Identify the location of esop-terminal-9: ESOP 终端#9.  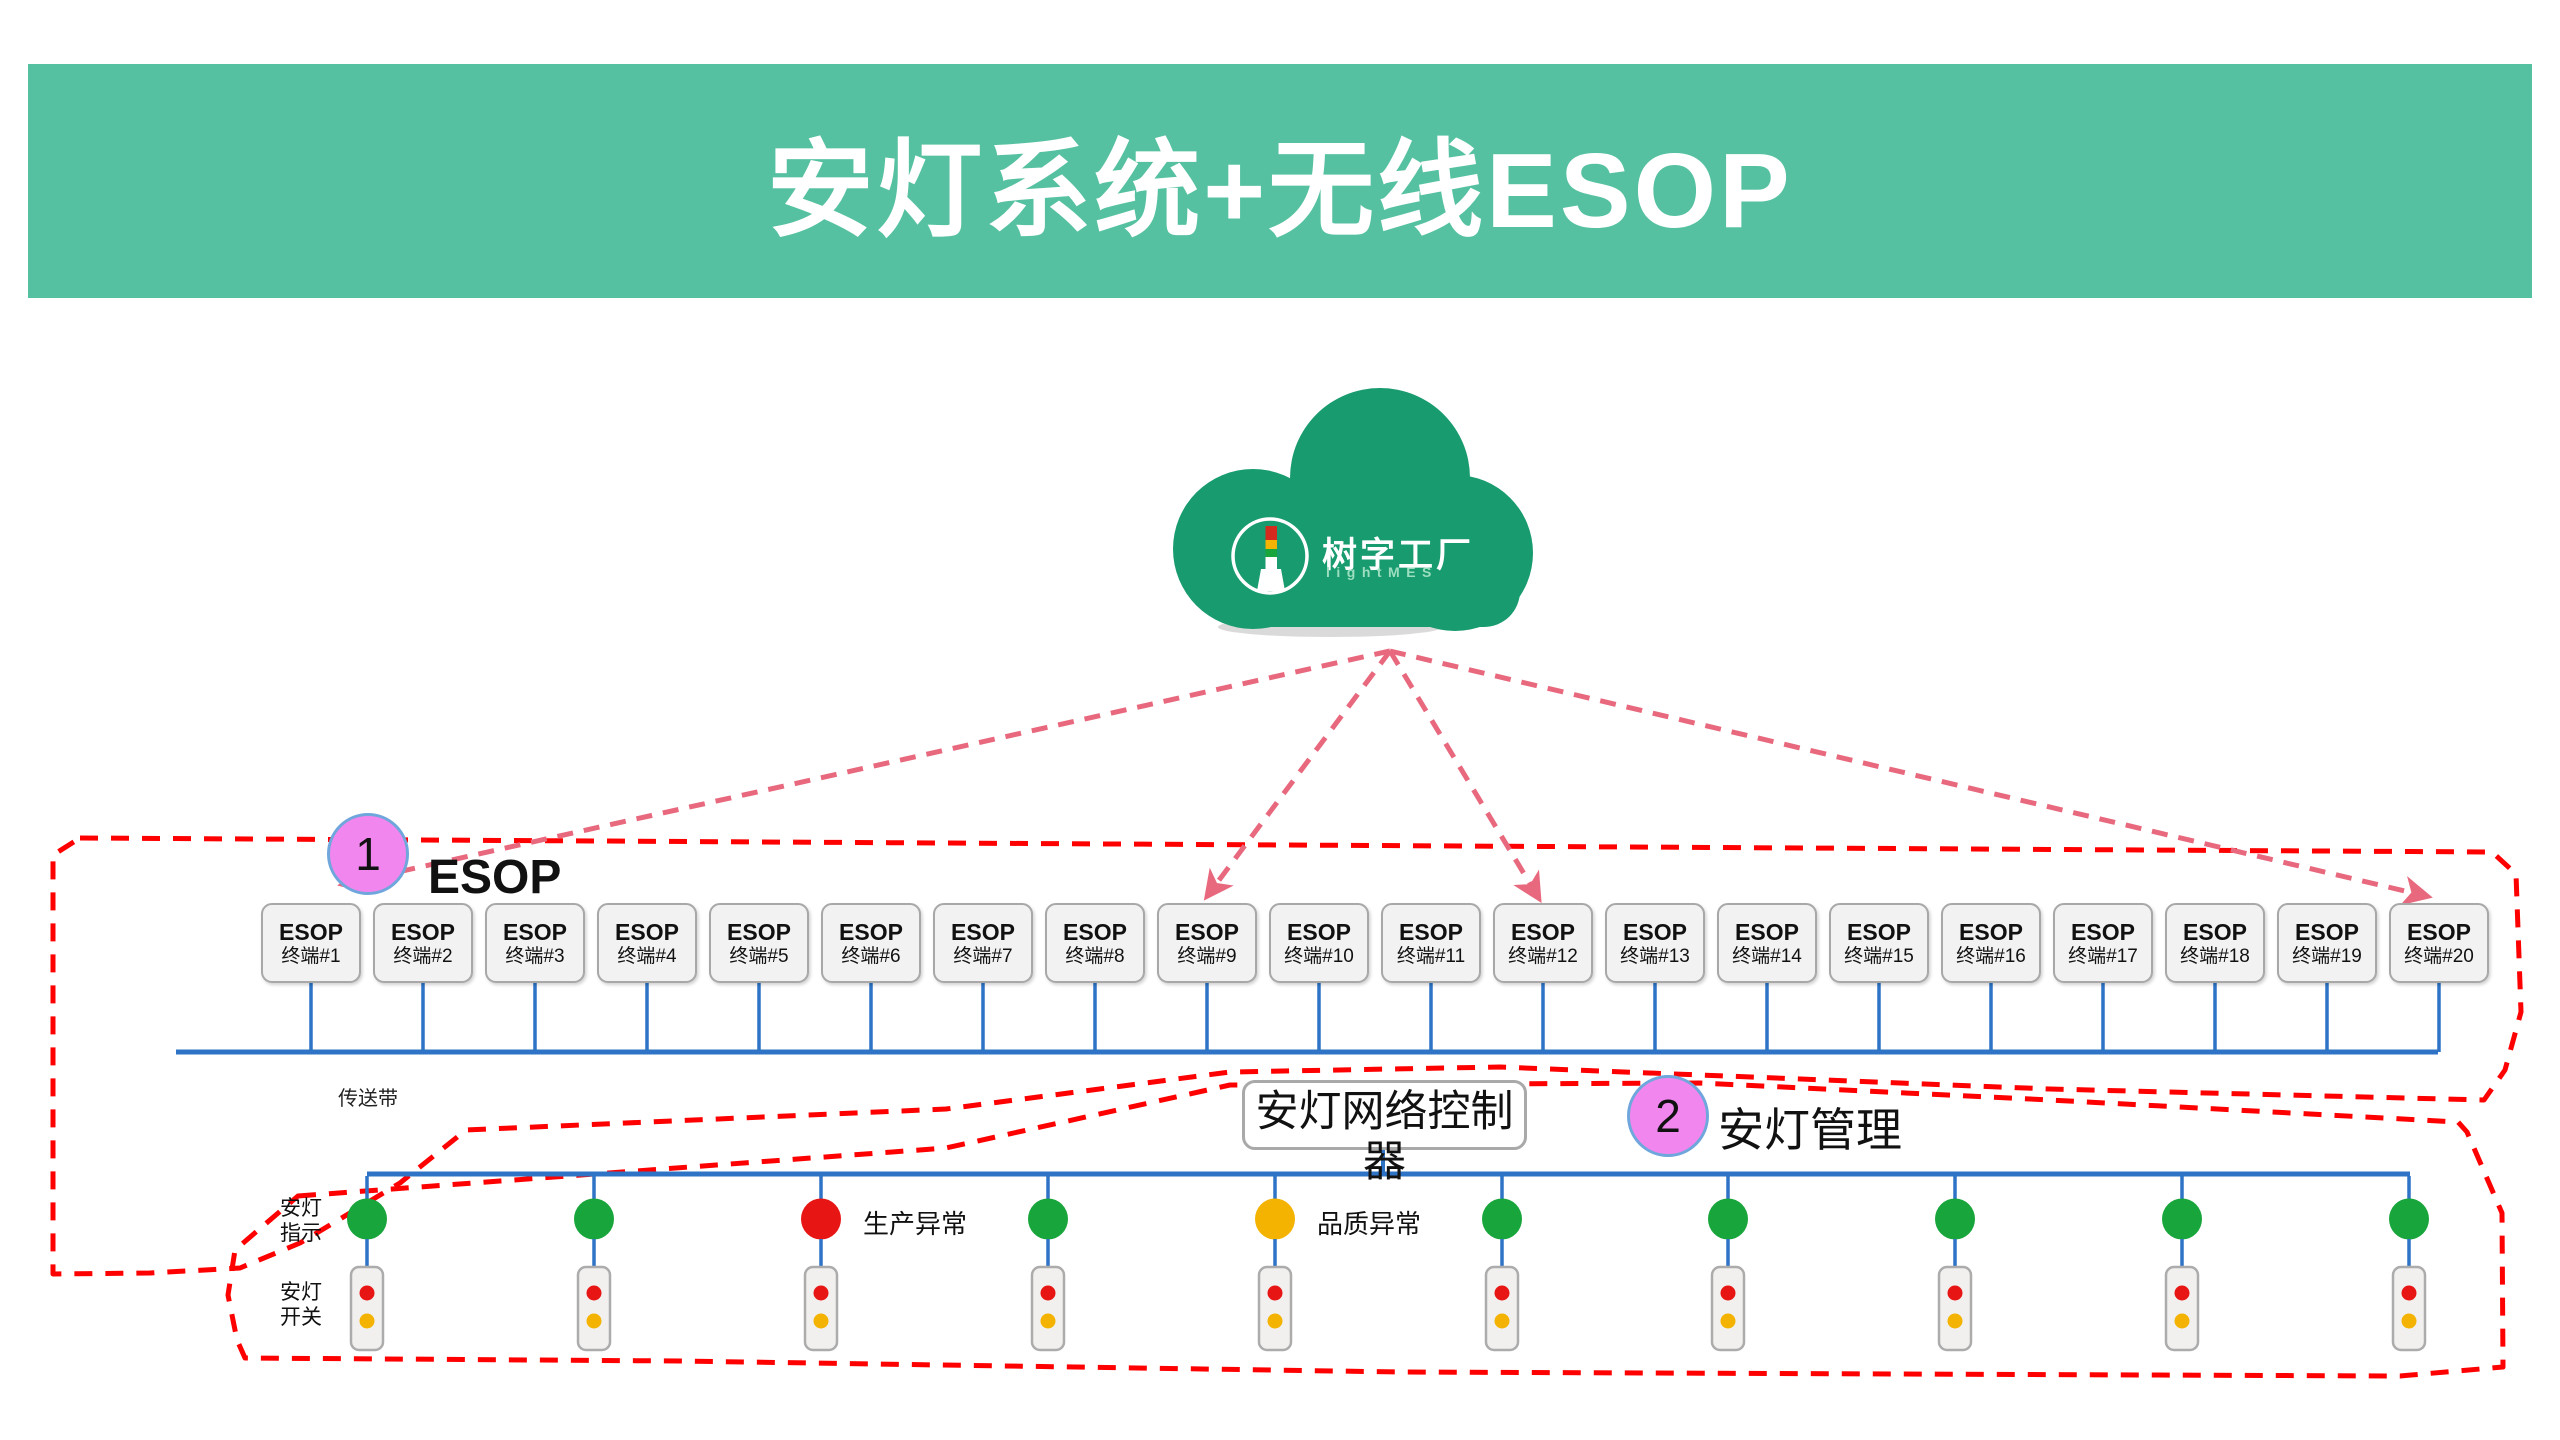
(1207, 943).